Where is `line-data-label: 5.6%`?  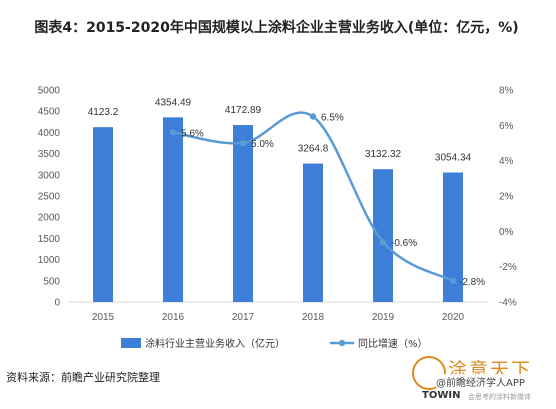 line-data-label: 5.6% is located at coordinates (192, 133).